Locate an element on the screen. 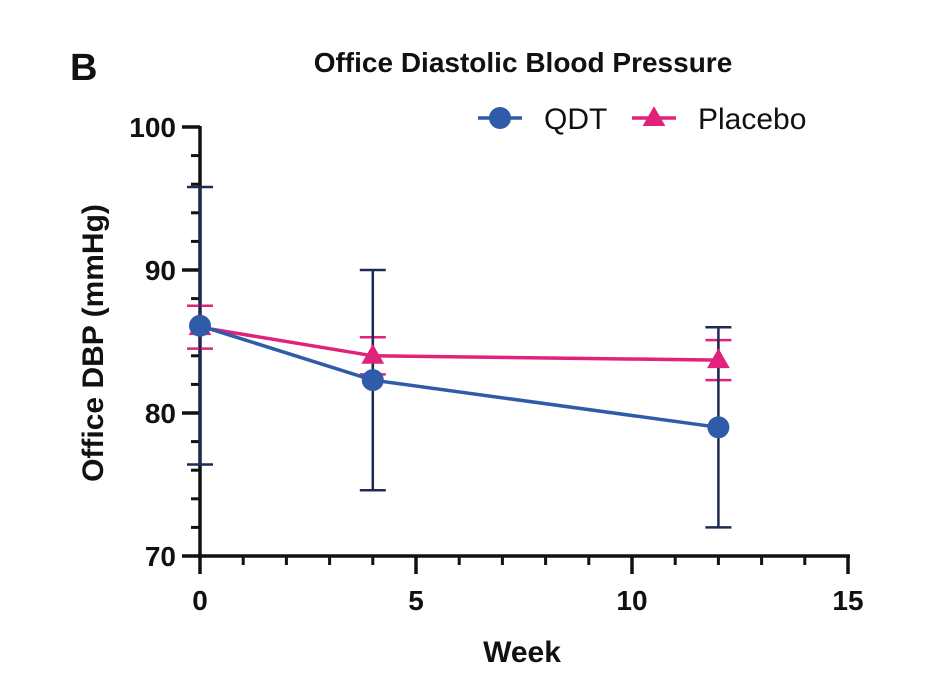 The height and width of the screenshot is (686, 941). series-markers is located at coordinates (459, 376).